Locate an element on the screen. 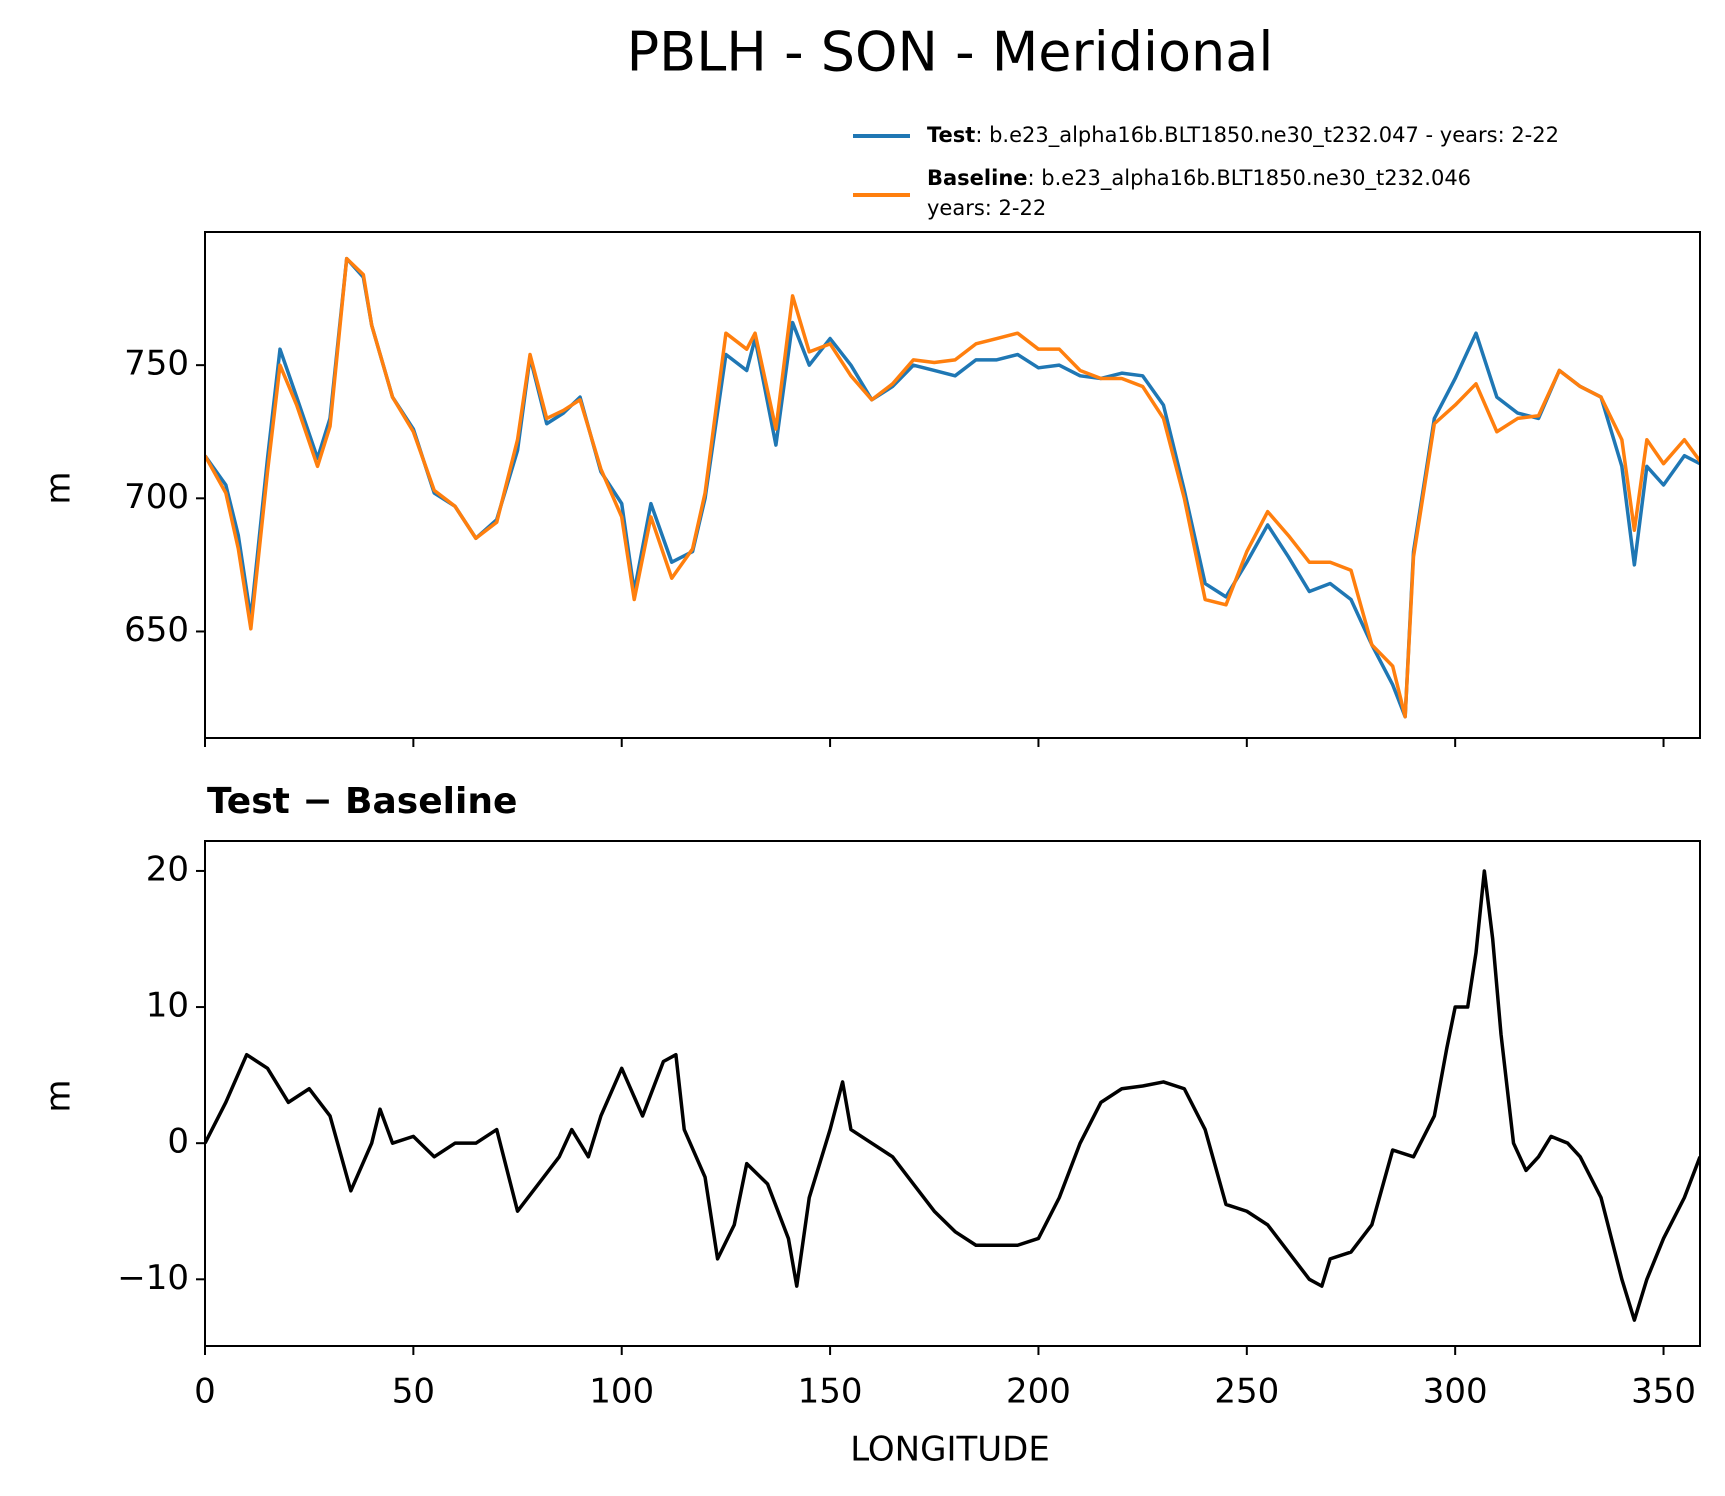  legend-name: Baseline is located at coordinates (977, 178).